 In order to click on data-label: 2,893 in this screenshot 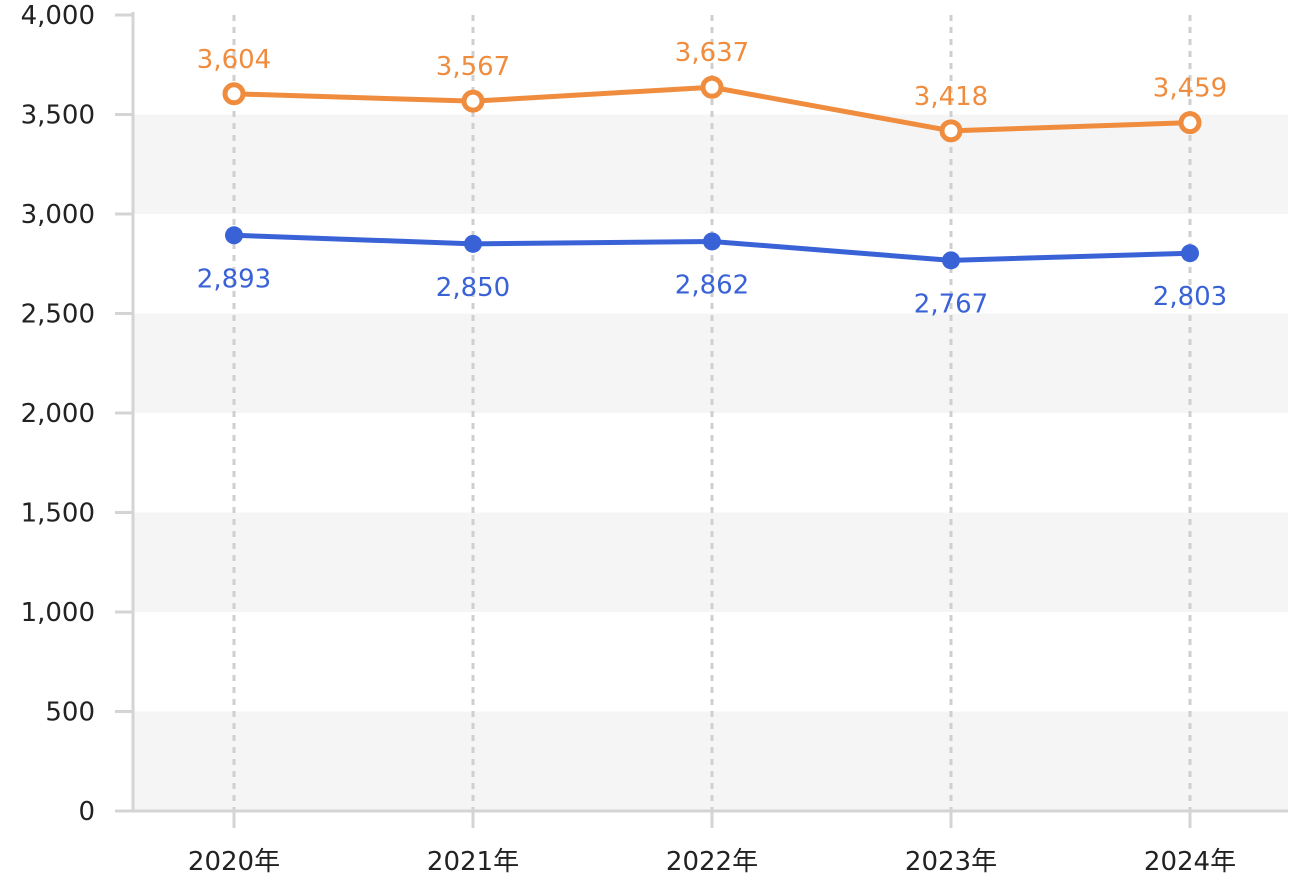, I will do `click(234, 279)`.